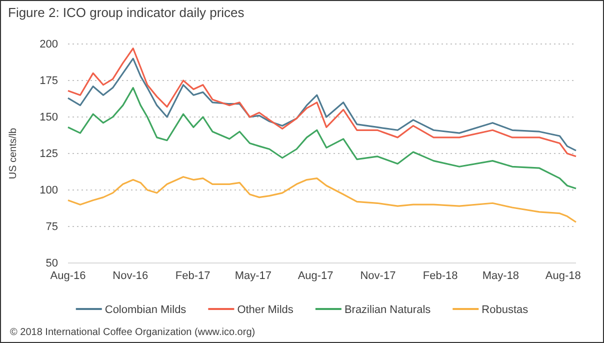 The width and height of the screenshot is (604, 343). Describe the element at coordinates (388, 310) in the screenshot. I see `legend-label: Brazilian Naturals` at that location.